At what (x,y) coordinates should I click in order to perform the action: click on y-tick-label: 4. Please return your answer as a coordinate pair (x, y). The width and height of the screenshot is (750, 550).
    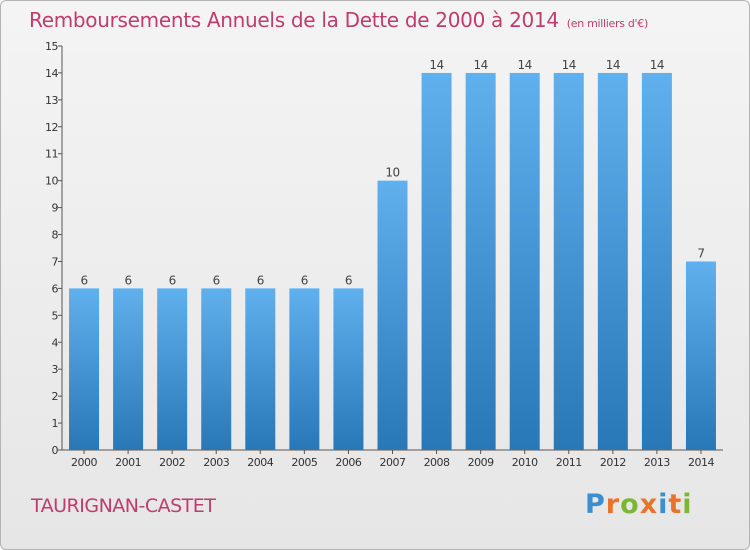
    Looking at the image, I should click on (55, 342).